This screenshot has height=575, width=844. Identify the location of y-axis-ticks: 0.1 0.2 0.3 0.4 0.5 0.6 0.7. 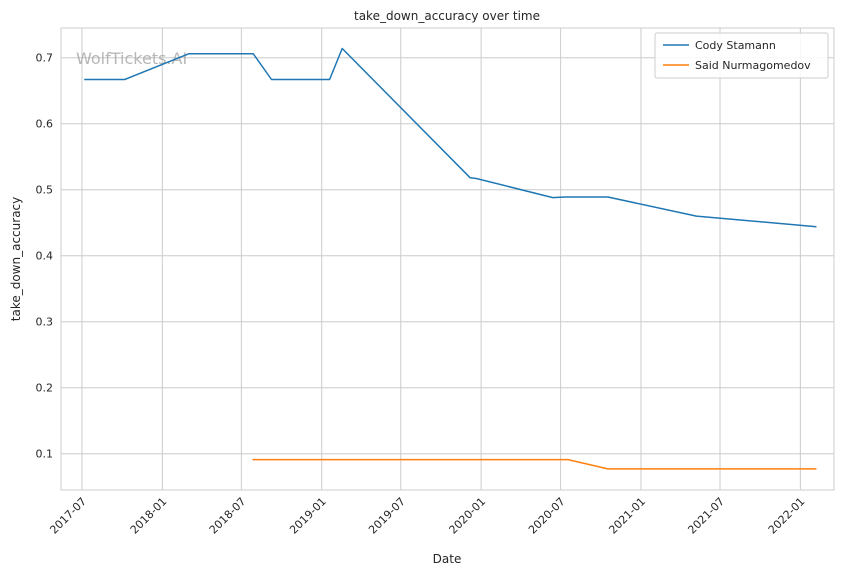
(45, 256).